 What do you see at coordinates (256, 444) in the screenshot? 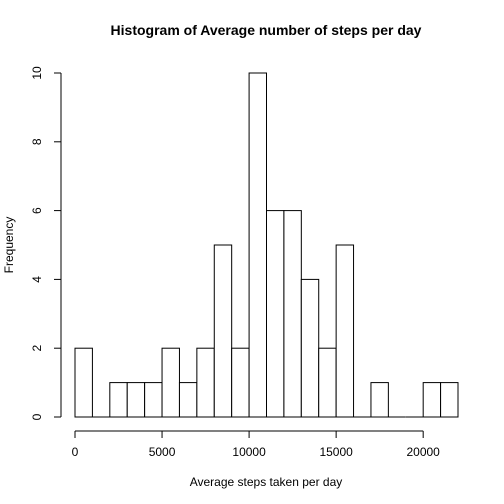
I see `x-axis: 0 5000 10000 15000 20000` at bounding box center [256, 444].